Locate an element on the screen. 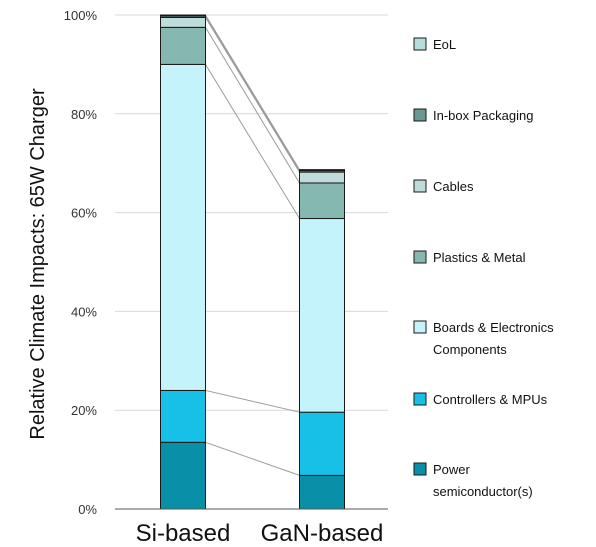  legend-label: Components is located at coordinates (470, 349).